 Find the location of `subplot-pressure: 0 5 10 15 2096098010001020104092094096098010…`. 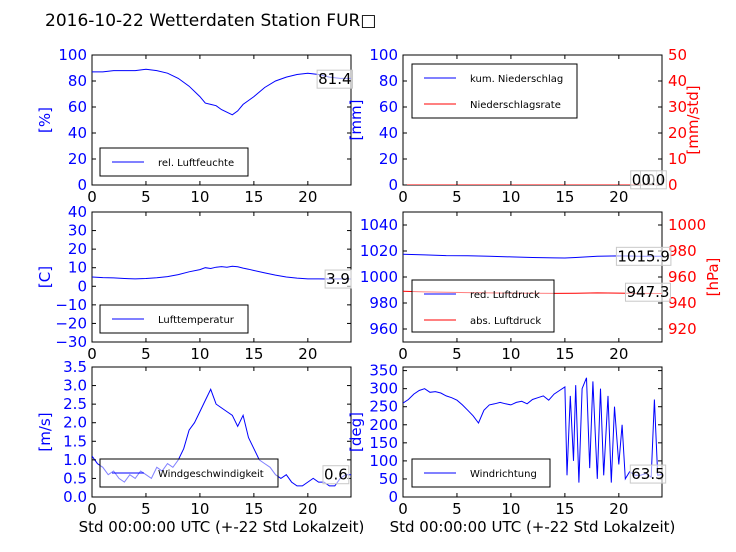

subplot-pressure: 0 5 10 15 2096098010001020104092094096098010… is located at coordinates (541, 287).